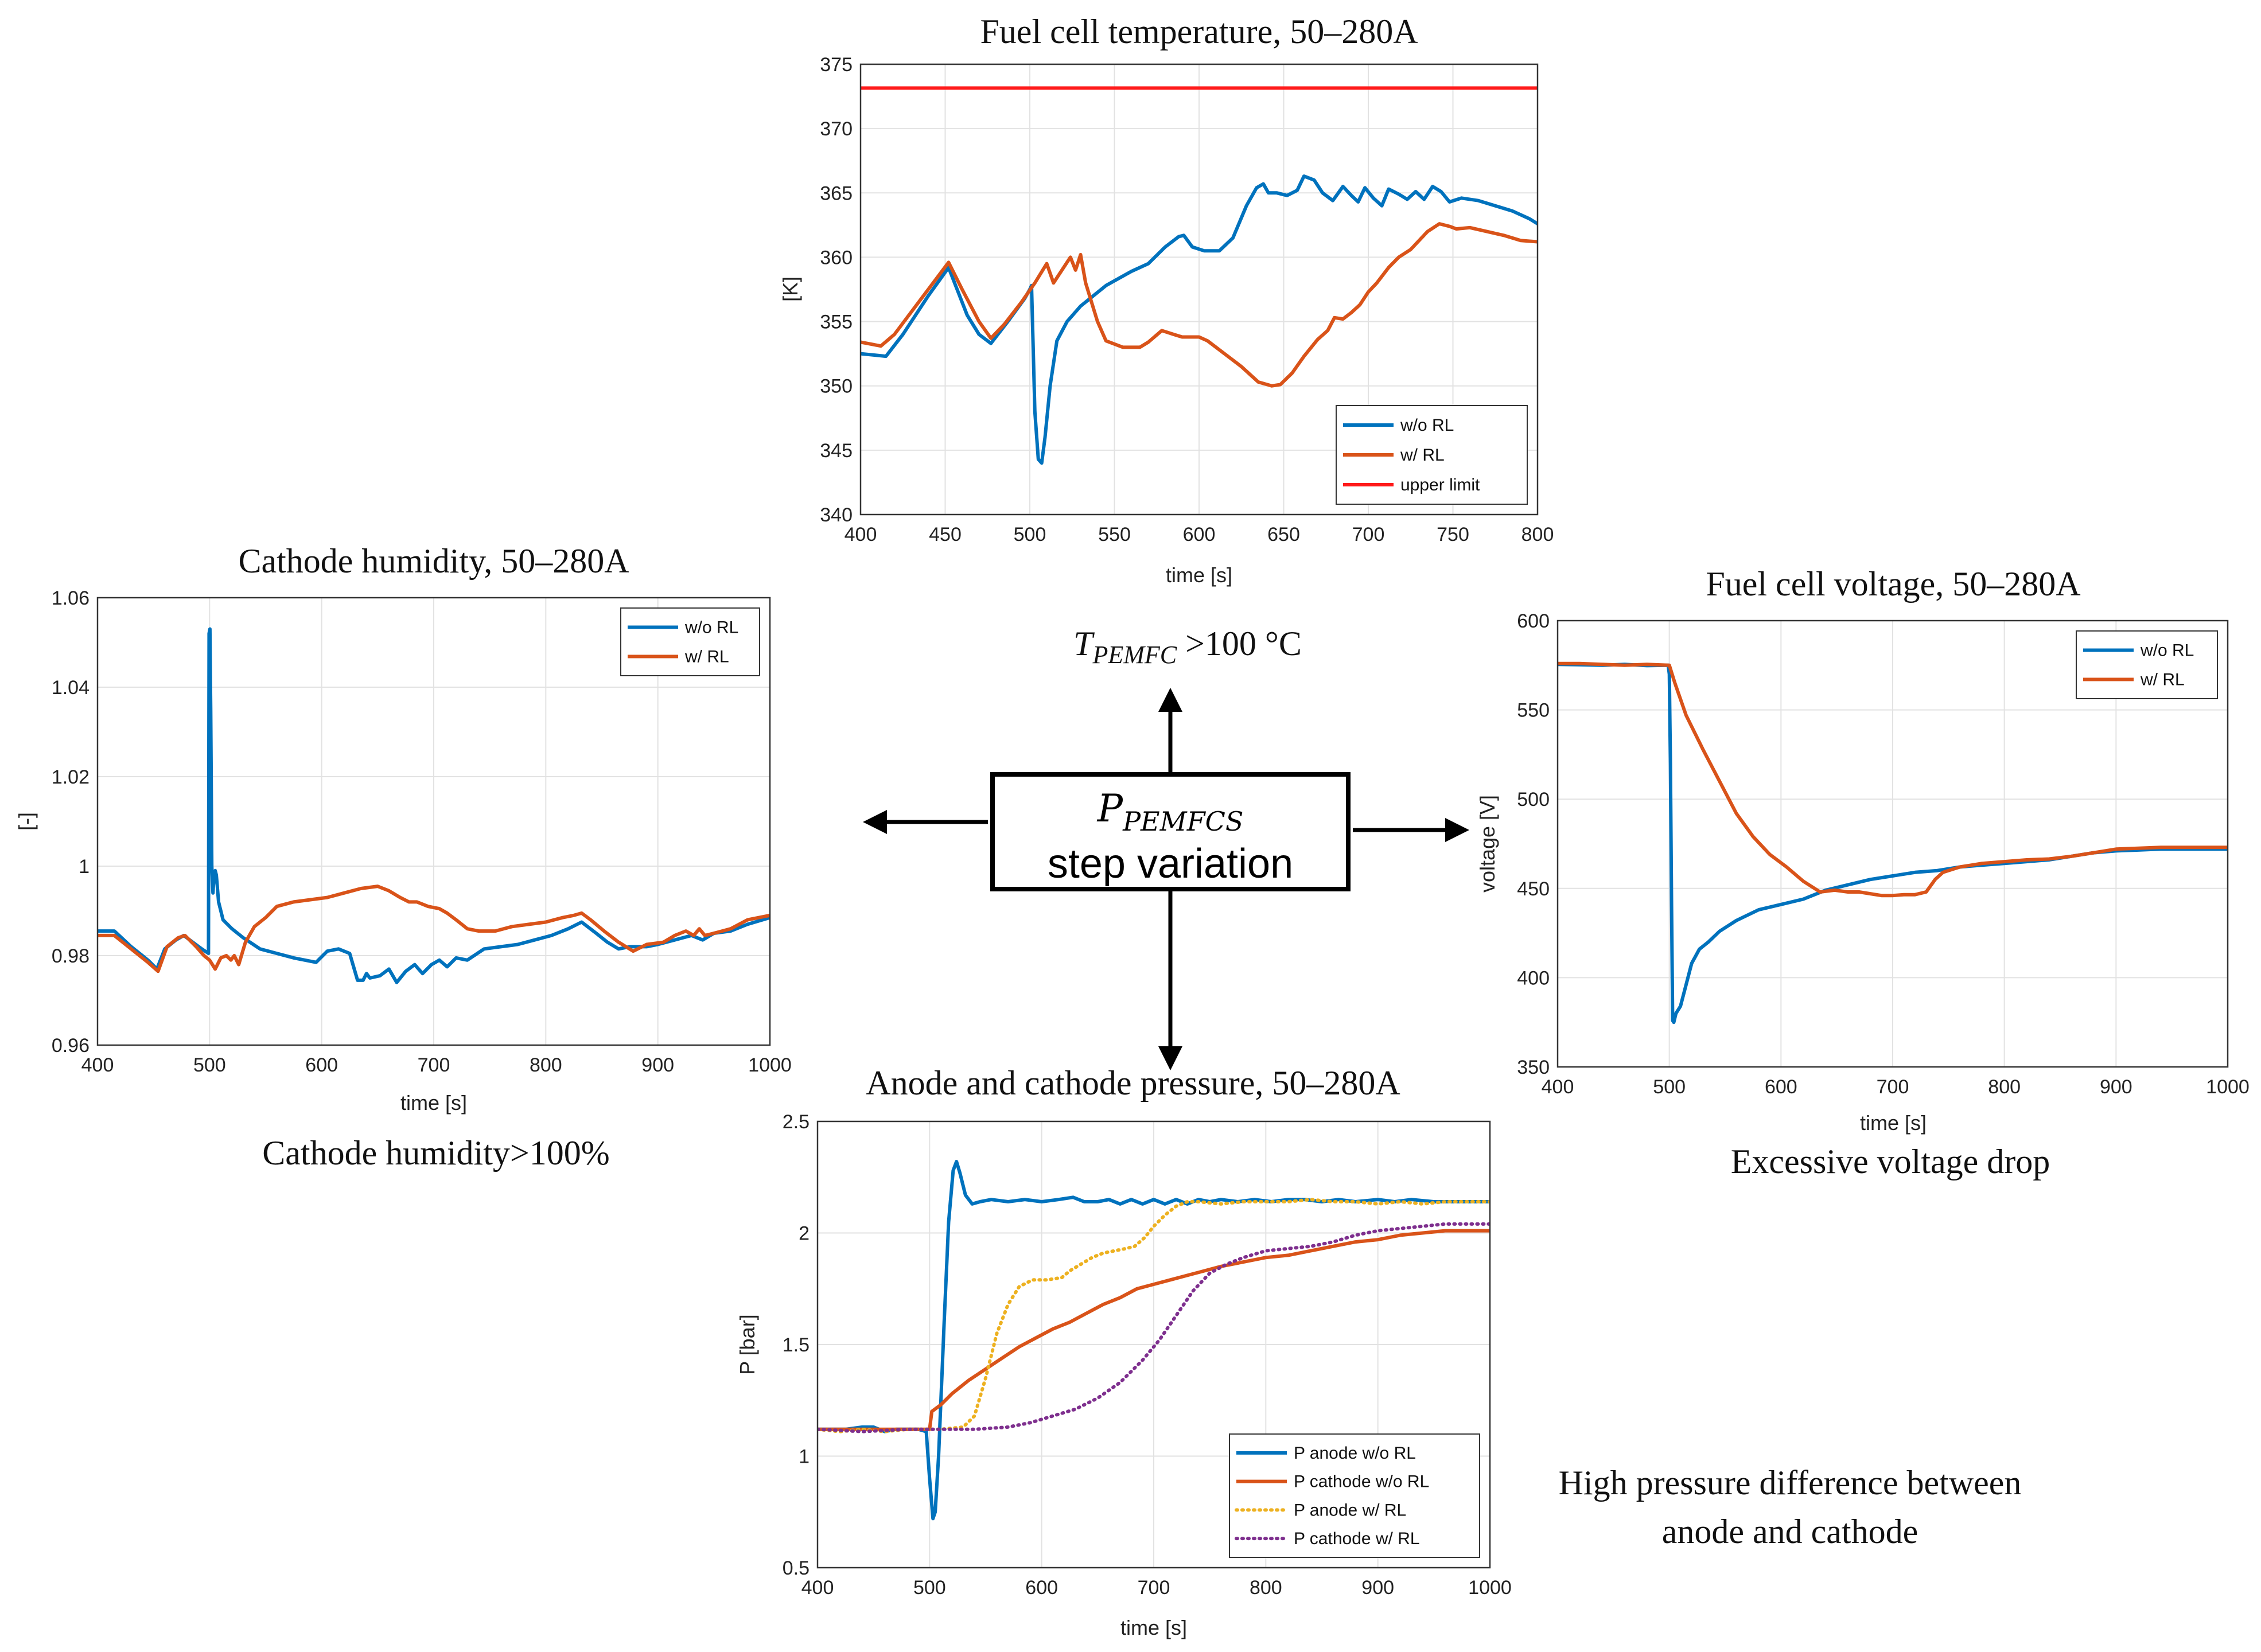 Image resolution: width=2261 pixels, height=1652 pixels. What do you see at coordinates (711, 627) in the screenshot?
I see `humidity-legend-label-w-o-rl: w/o RL` at bounding box center [711, 627].